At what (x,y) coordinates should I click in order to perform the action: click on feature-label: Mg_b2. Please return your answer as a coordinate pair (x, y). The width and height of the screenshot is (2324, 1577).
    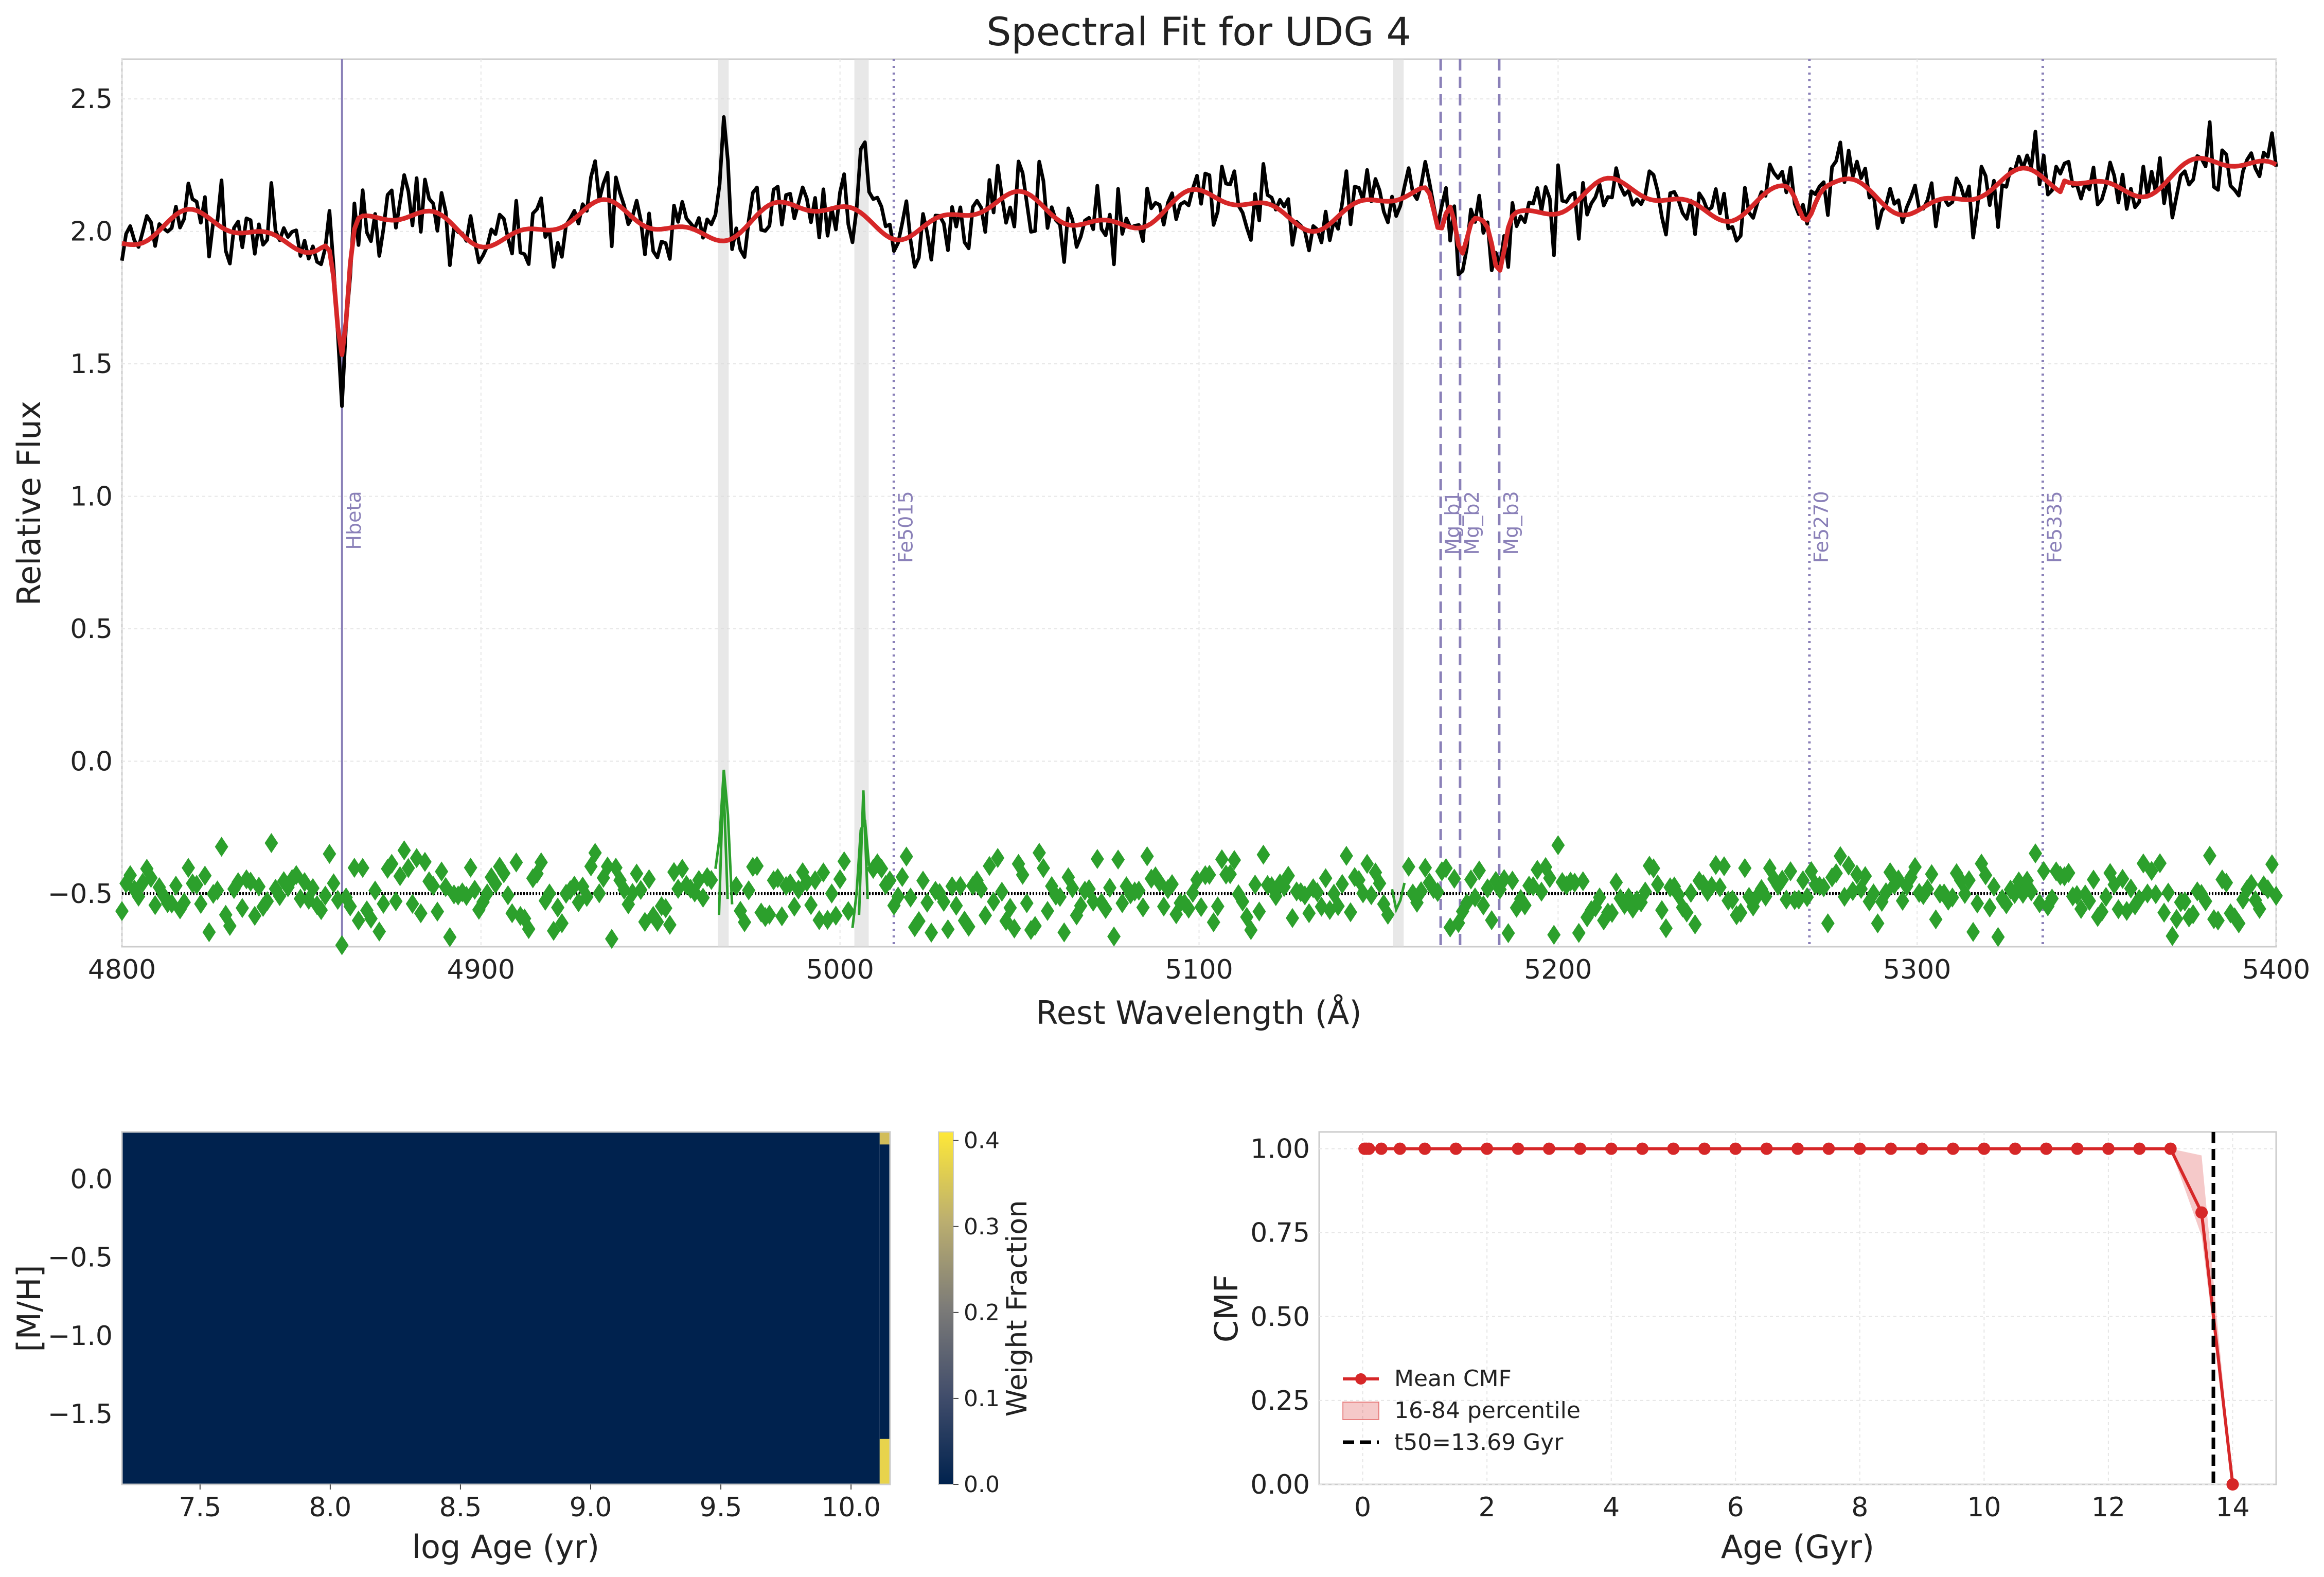
    Looking at the image, I should click on (1472, 523).